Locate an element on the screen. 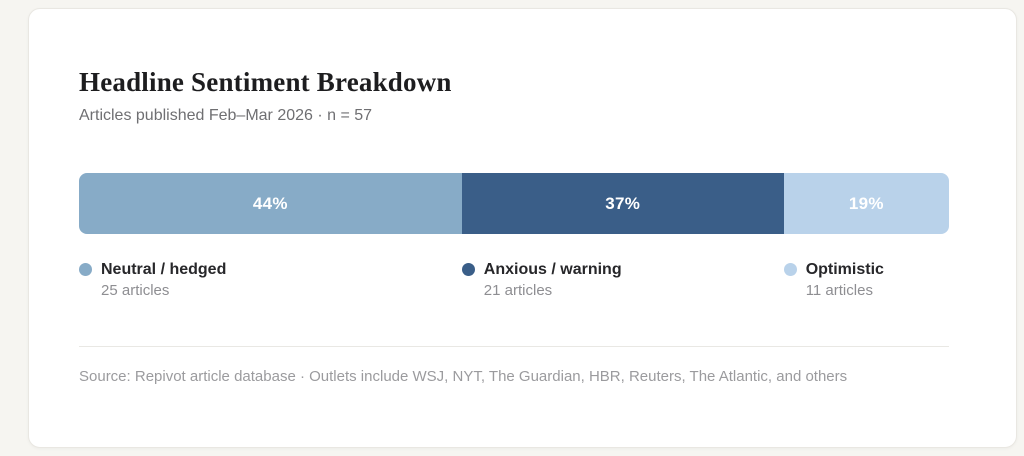 The width and height of the screenshot is (1024, 456). legend-item-neutral-hedged: Neutral / hedged 25 articles is located at coordinates (152, 280).